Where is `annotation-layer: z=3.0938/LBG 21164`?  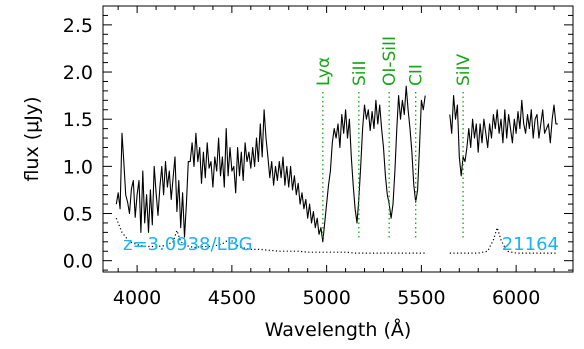 annotation-layer: z=3.0938/LBG 21164 is located at coordinates (341, 244).